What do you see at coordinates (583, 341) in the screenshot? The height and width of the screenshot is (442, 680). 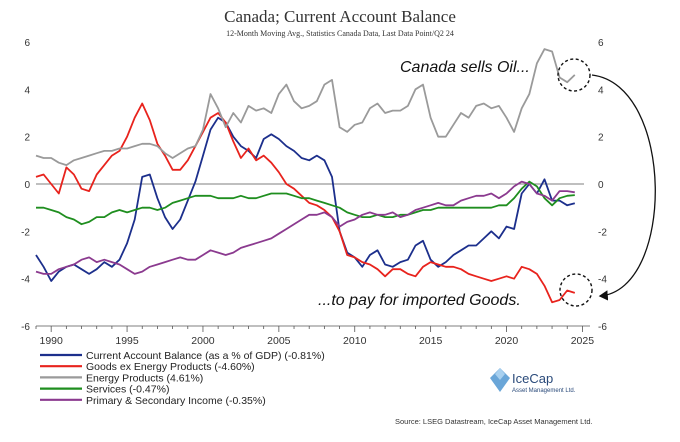 I see `x-tick-label: 2025` at bounding box center [583, 341].